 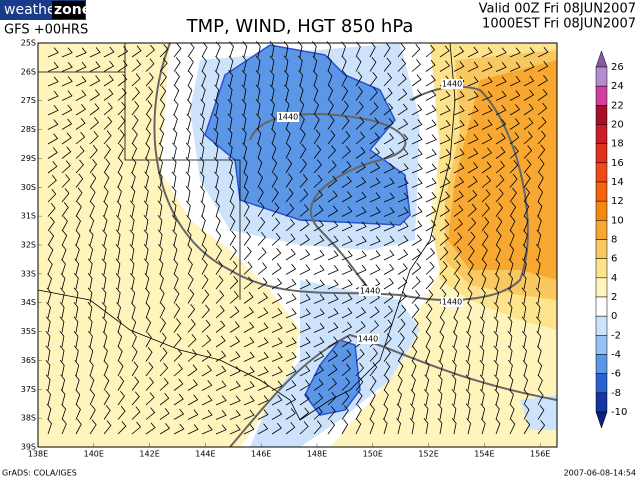 I want to click on source-label: GrADS: COLA/IGES, so click(x=39, y=473).